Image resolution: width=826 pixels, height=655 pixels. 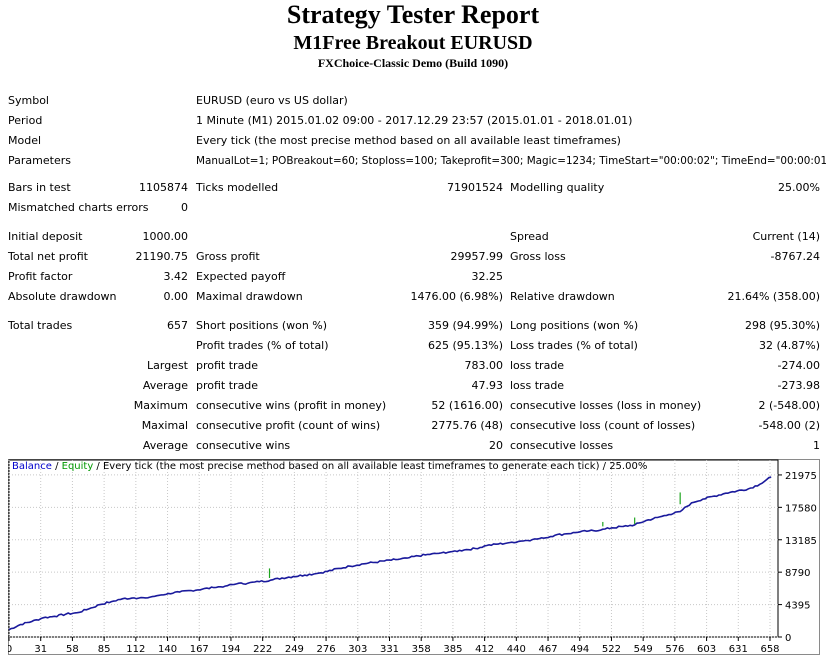 What do you see at coordinates (789, 405) in the screenshot?
I see `max-consecutive-losses-value: 2 (-548.00)` at bounding box center [789, 405].